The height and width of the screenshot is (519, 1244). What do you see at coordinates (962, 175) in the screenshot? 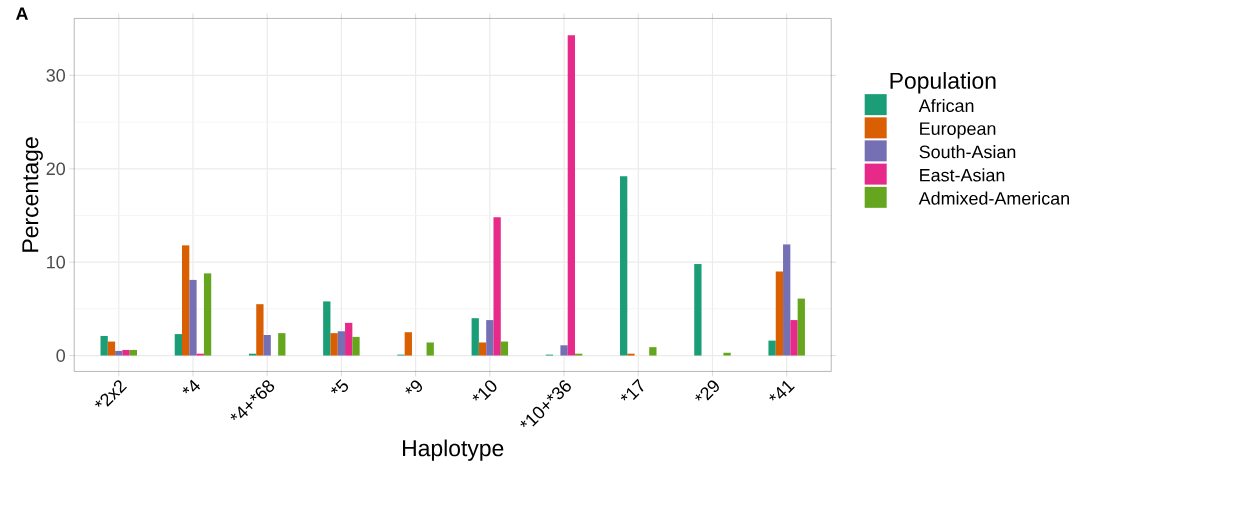
I see `legend-label: East-Asian` at bounding box center [962, 175].